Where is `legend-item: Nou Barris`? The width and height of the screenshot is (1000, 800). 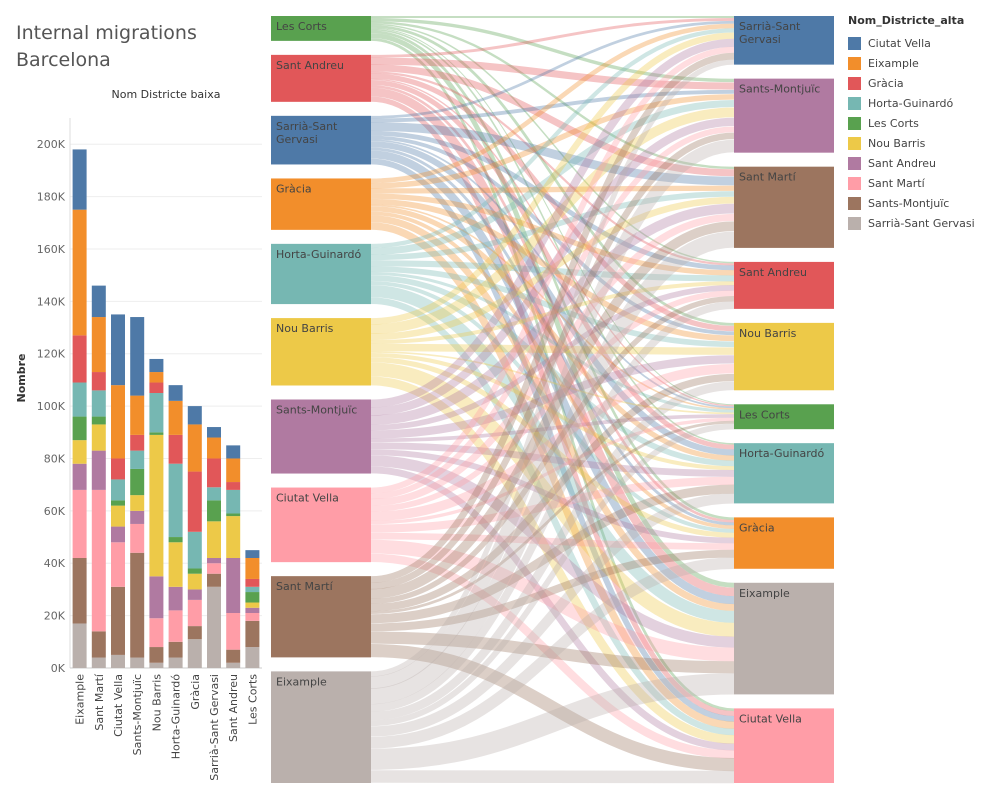 legend-item: Nou Barris is located at coordinates (923, 143).